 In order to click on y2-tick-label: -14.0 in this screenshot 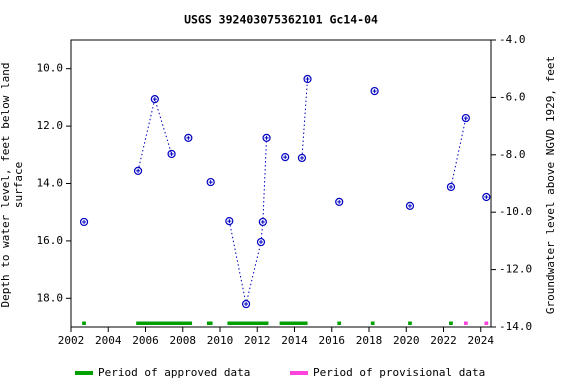, I will do `click(515, 326)`.